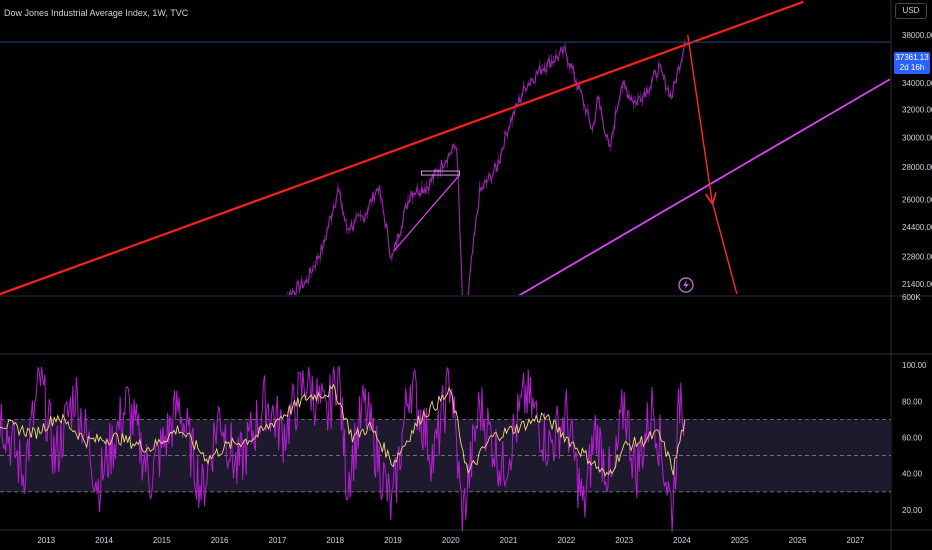  Describe the element at coordinates (917, 137) in the screenshot. I see `price-axis-tick: 30000.00` at that location.